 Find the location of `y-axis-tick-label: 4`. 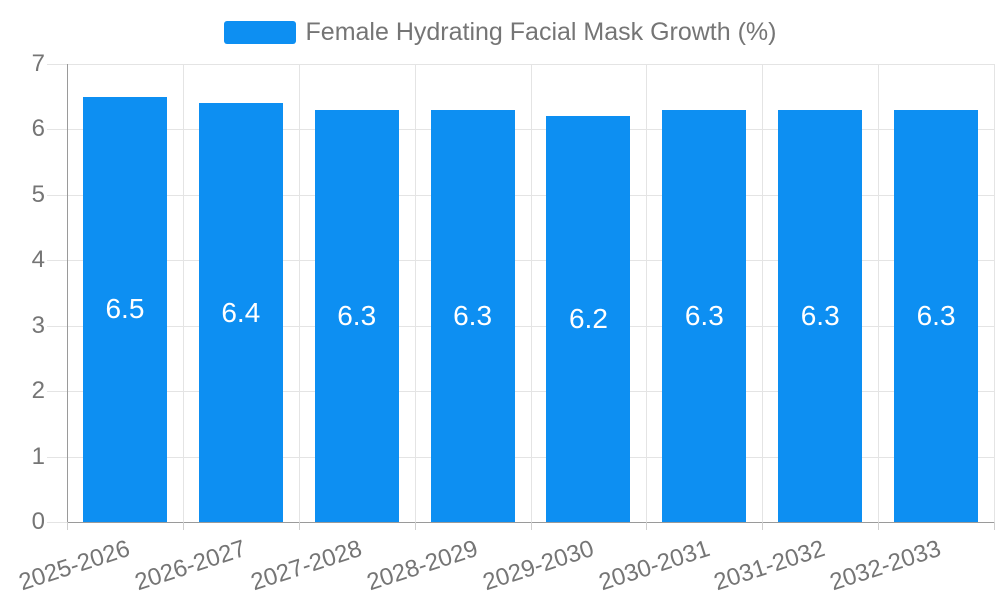

y-axis-tick-label: 4 is located at coordinates (38, 260).